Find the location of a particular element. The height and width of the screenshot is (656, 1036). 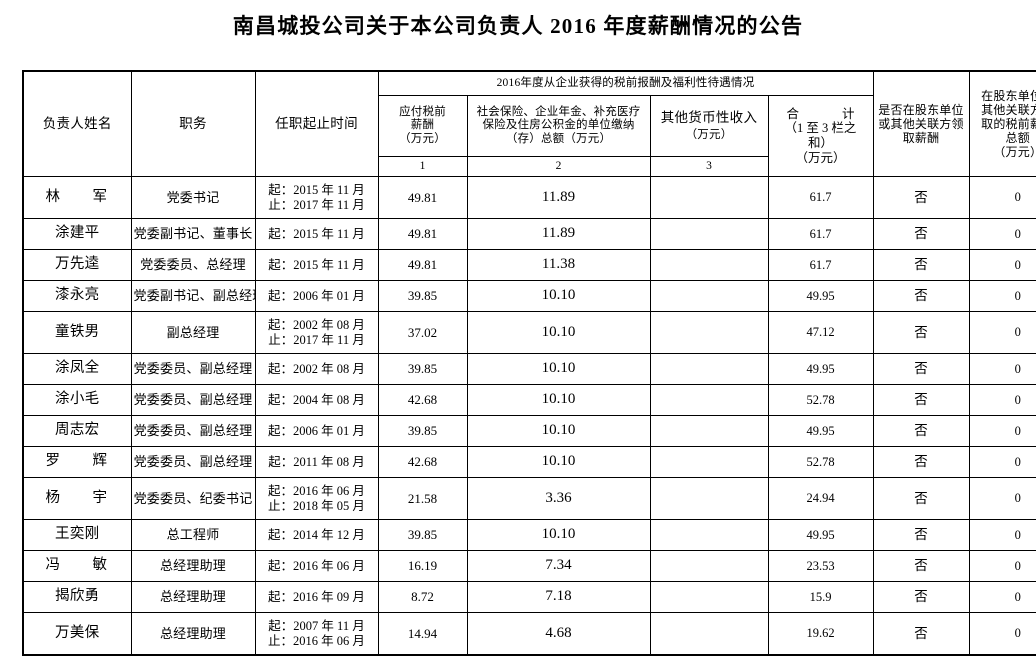

cell-term: 起：2007 年 11 月止：2016 年 06 月 is located at coordinates (316, 634).